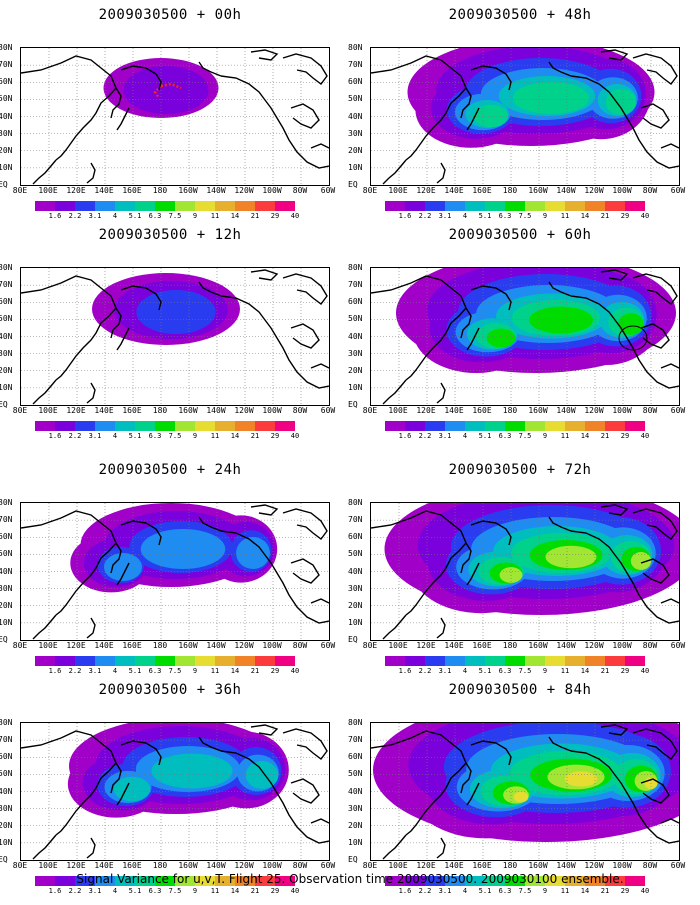 Image resolution: width=700 pixels, height=905 pixels. What do you see at coordinates (6, 353) in the screenshot?
I see `latitude-label: 30N` at bounding box center [6, 353].